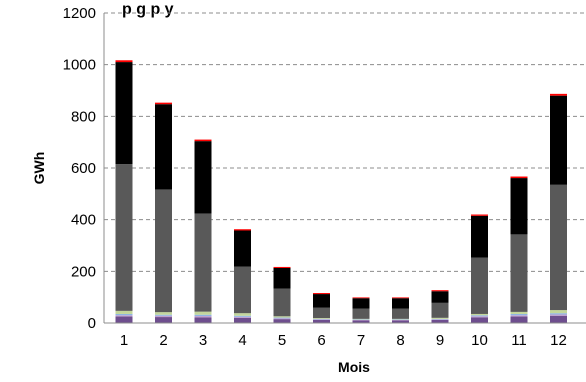  Describe the element at coordinates (354, 367) in the screenshot. I see `x-axis-title: Mois` at that location.